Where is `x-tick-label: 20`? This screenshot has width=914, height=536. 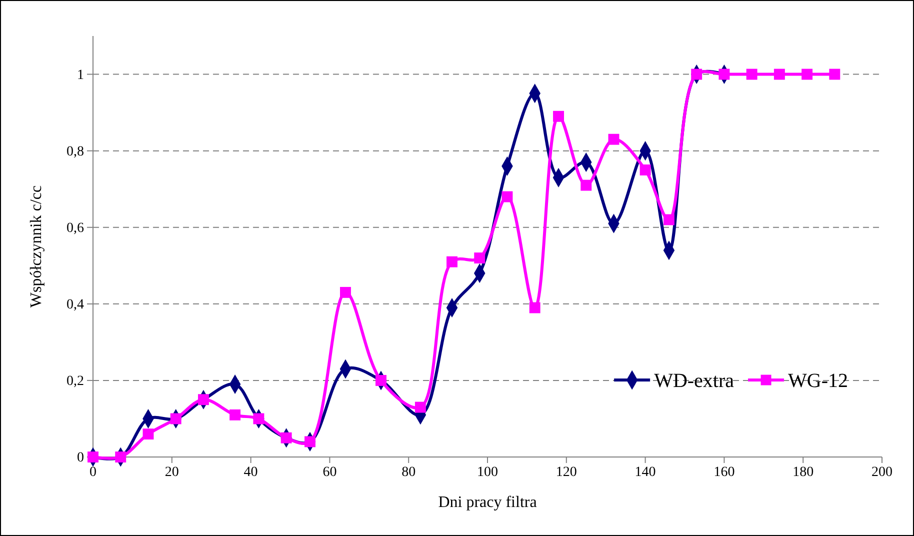 x-tick-label: 20 is located at coordinates (171, 472).